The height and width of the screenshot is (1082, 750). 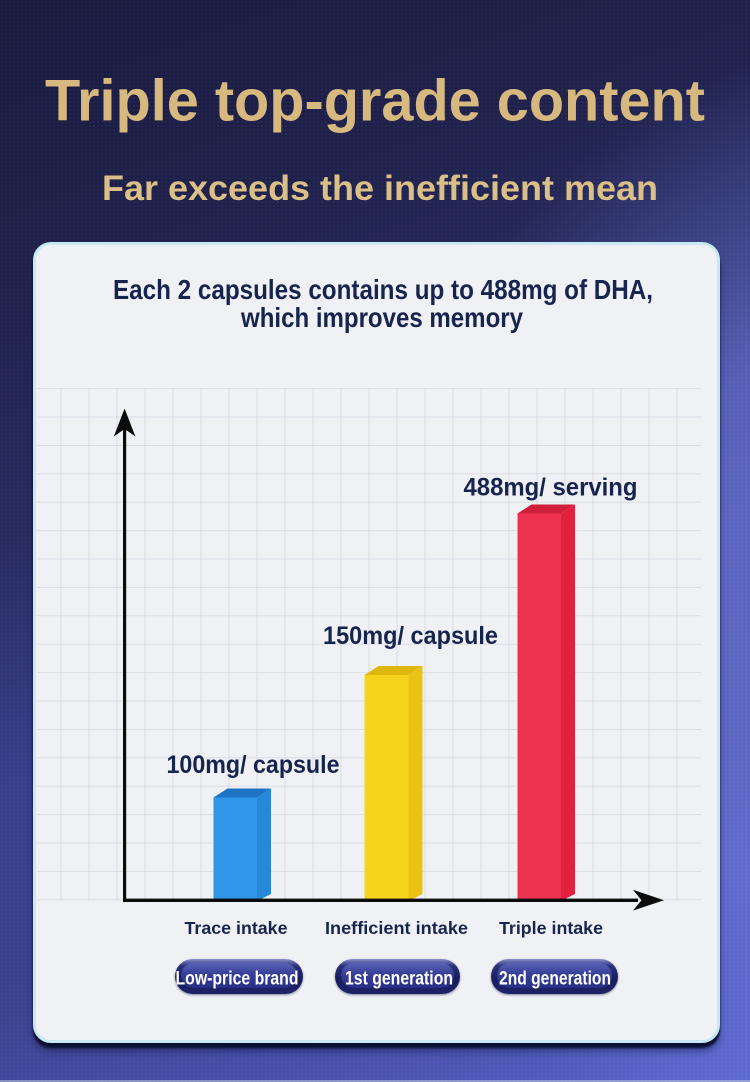 What do you see at coordinates (555, 979) in the screenshot?
I see `svg-text: 2nd generation` at bounding box center [555, 979].